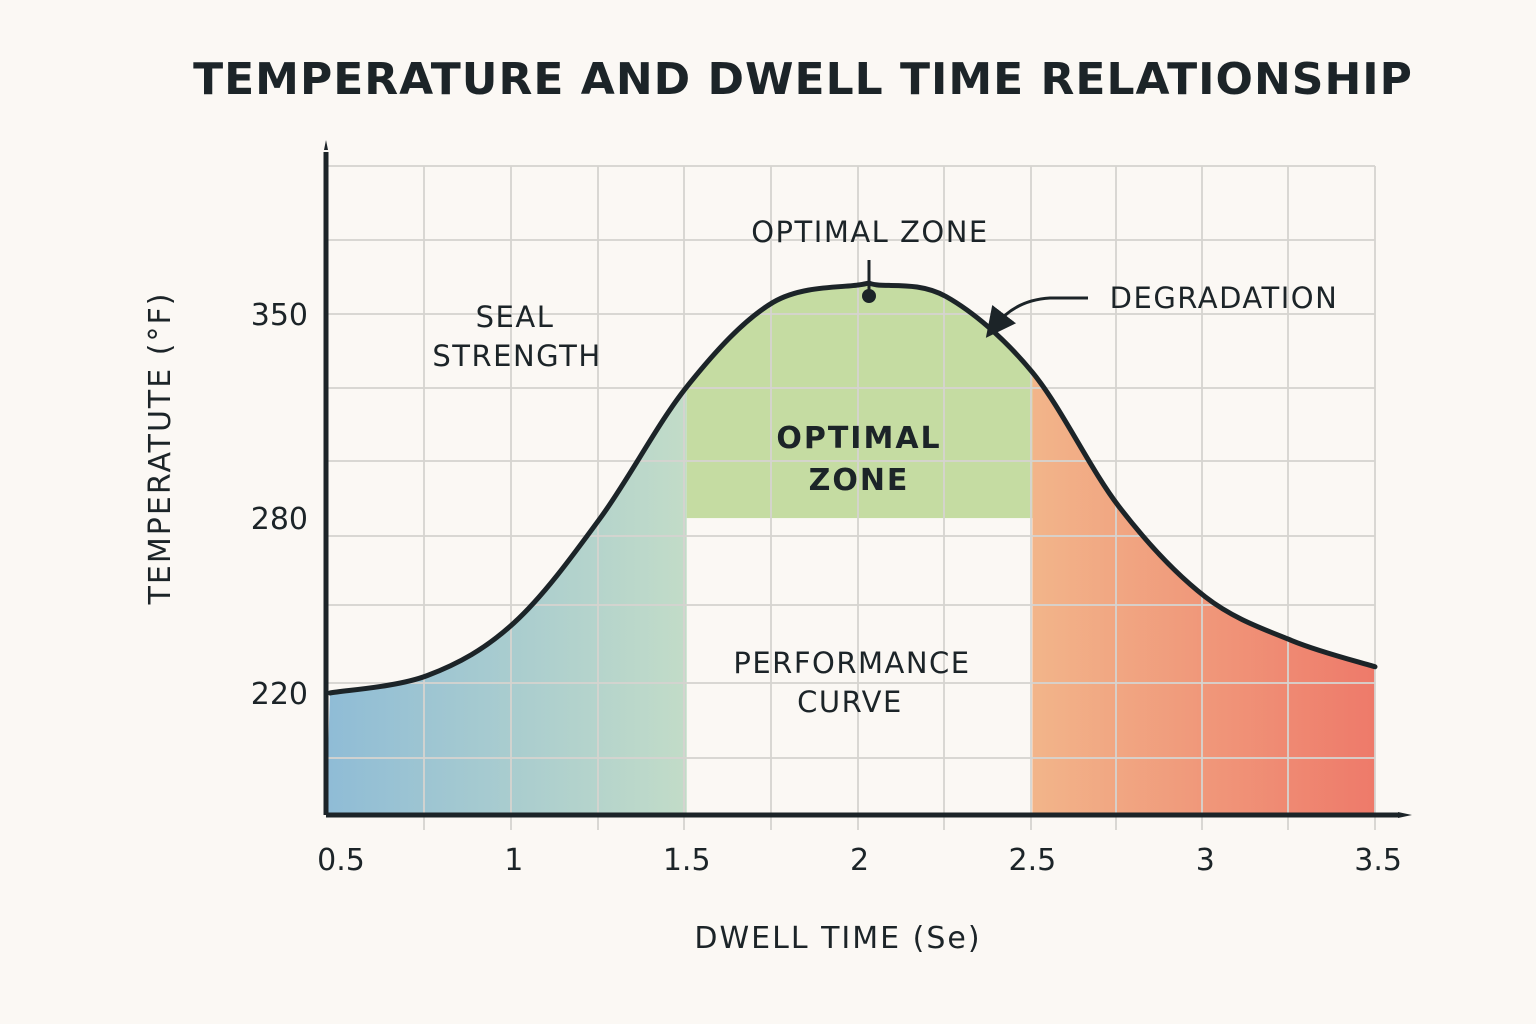  Describe the element at coordinates (279, 315) in the screenshot. I see `y-tick-label: 350` at that location.